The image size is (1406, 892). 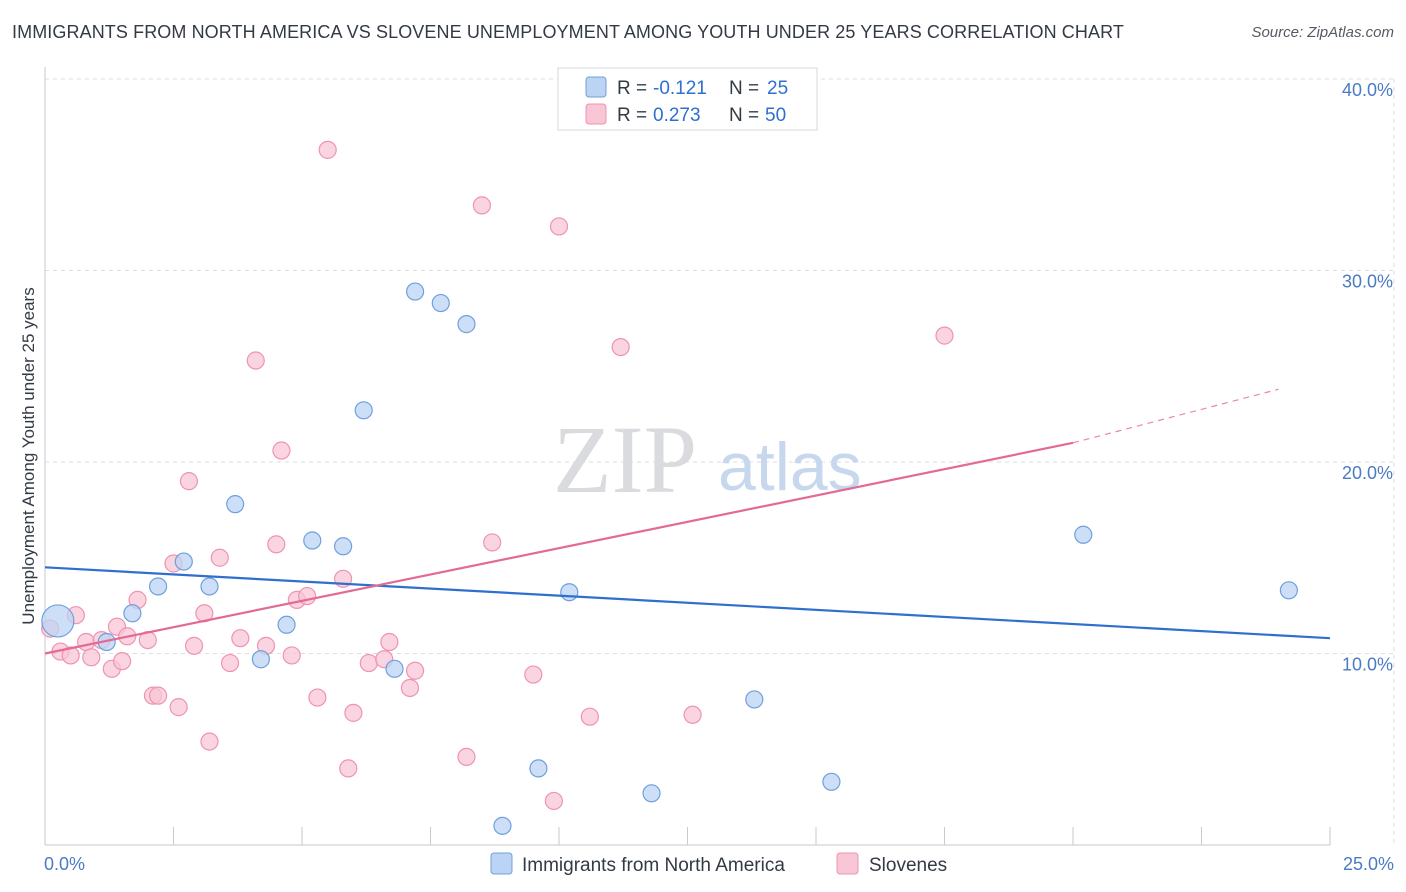 What do you see at coordinates (680, 88) in the screenshot?
I see `legend-r-value-1: -0.121` at bounding box center [680, 88].